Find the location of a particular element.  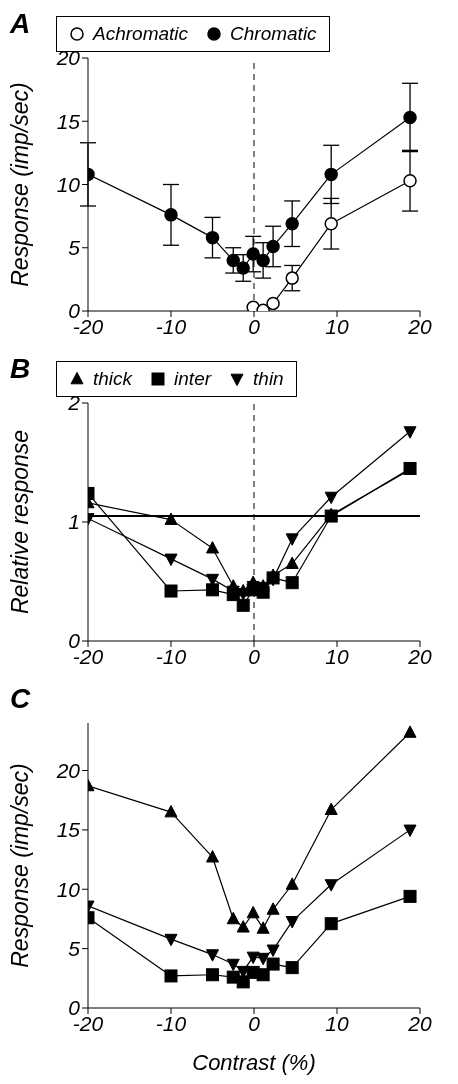

chart-title: B is located at coordinates (20, 369).